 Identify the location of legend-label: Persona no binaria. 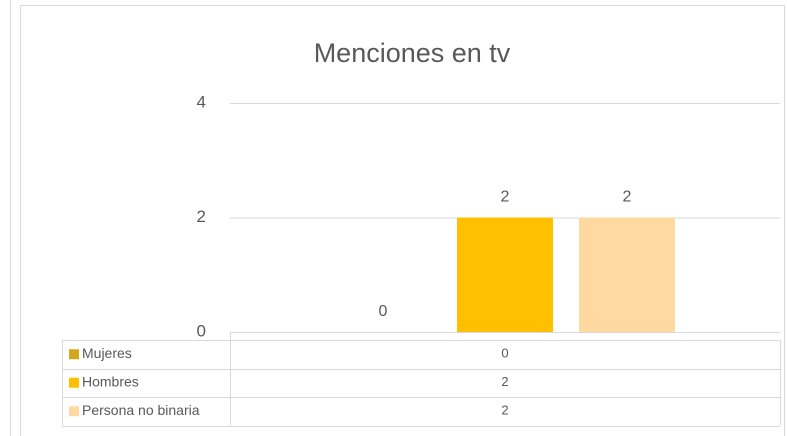
(141, 410).